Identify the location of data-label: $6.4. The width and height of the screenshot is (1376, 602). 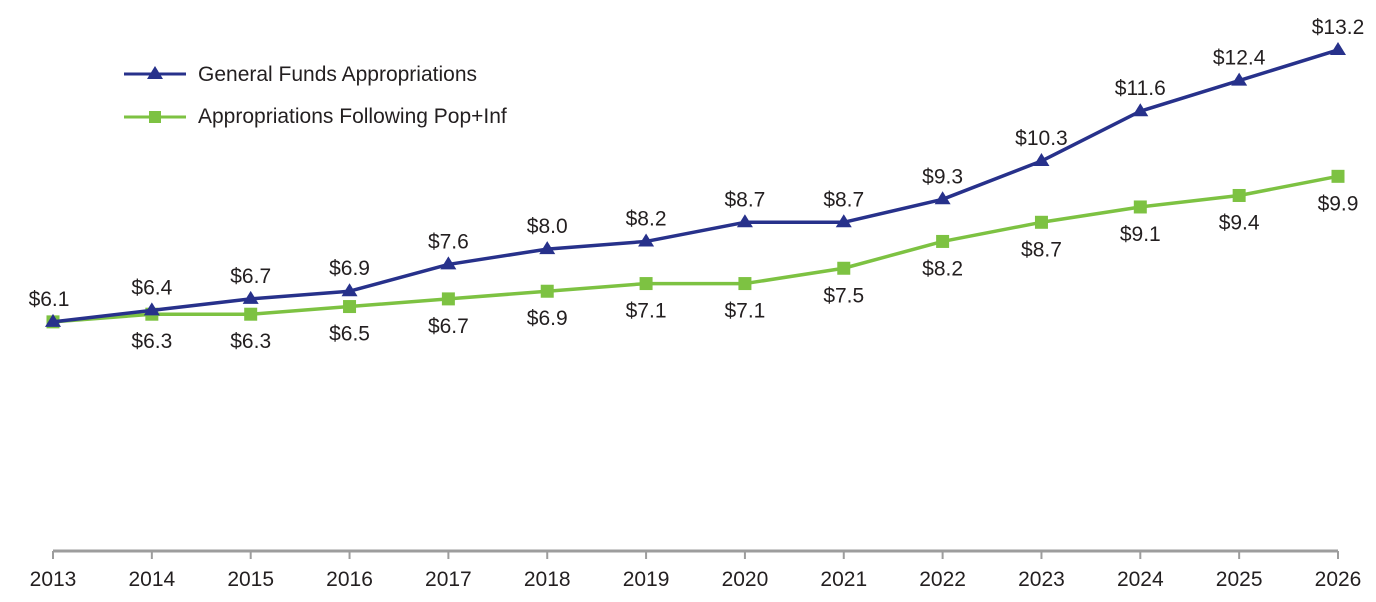
(151, 287).